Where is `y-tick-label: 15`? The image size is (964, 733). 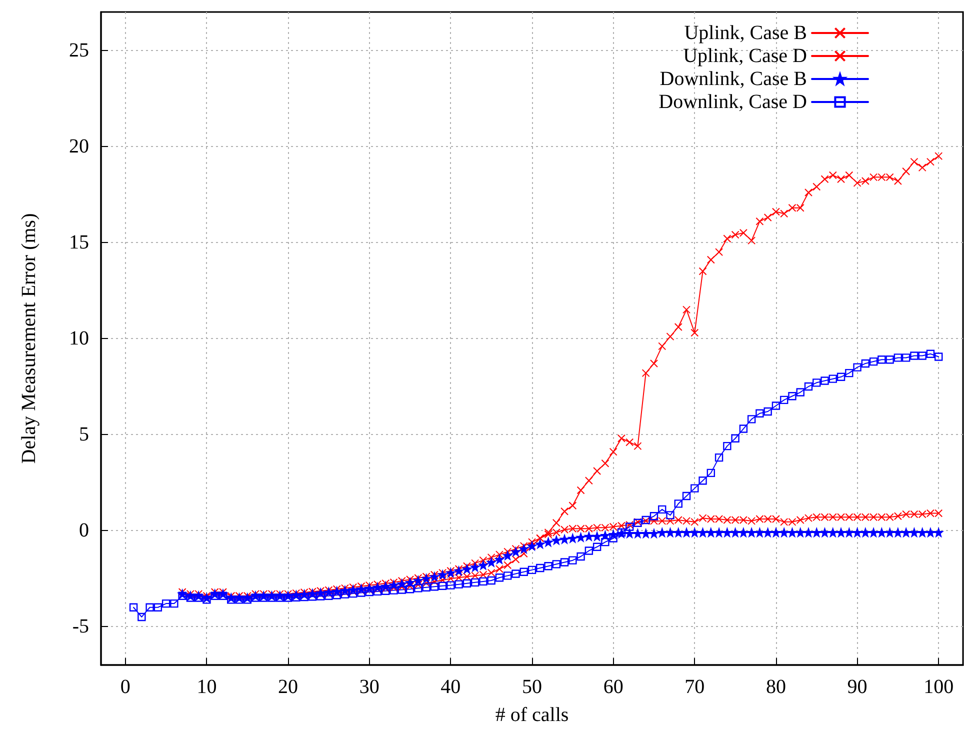
y-tick-label: 15 is located at coordinates (79, 242).